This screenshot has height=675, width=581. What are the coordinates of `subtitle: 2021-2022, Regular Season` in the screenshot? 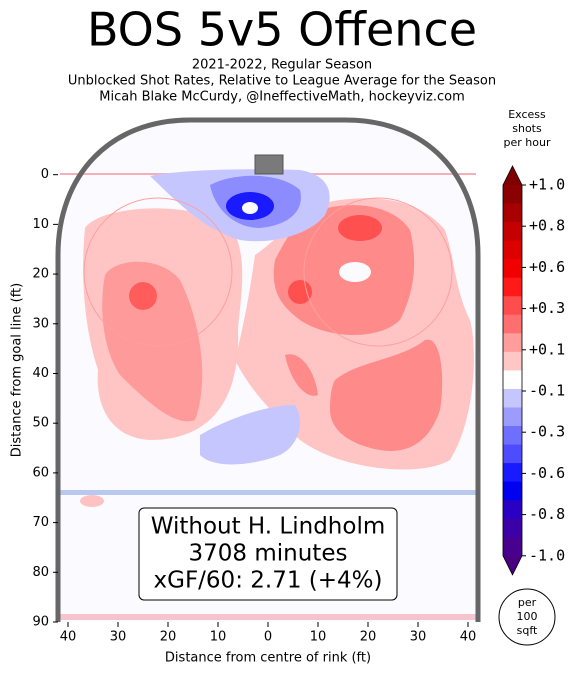 It's located at (282, 65).